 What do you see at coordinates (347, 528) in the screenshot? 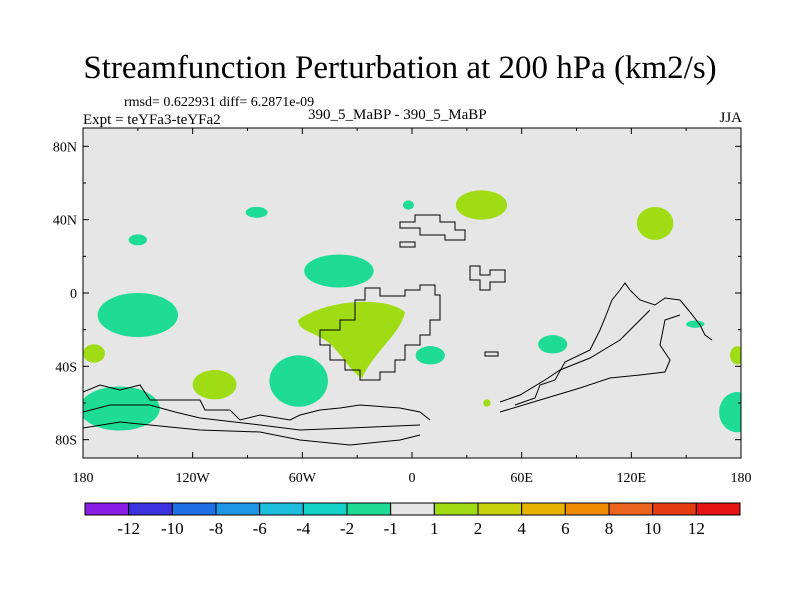
I see `colorbar-label: -2` at bounding box center [347, 528].